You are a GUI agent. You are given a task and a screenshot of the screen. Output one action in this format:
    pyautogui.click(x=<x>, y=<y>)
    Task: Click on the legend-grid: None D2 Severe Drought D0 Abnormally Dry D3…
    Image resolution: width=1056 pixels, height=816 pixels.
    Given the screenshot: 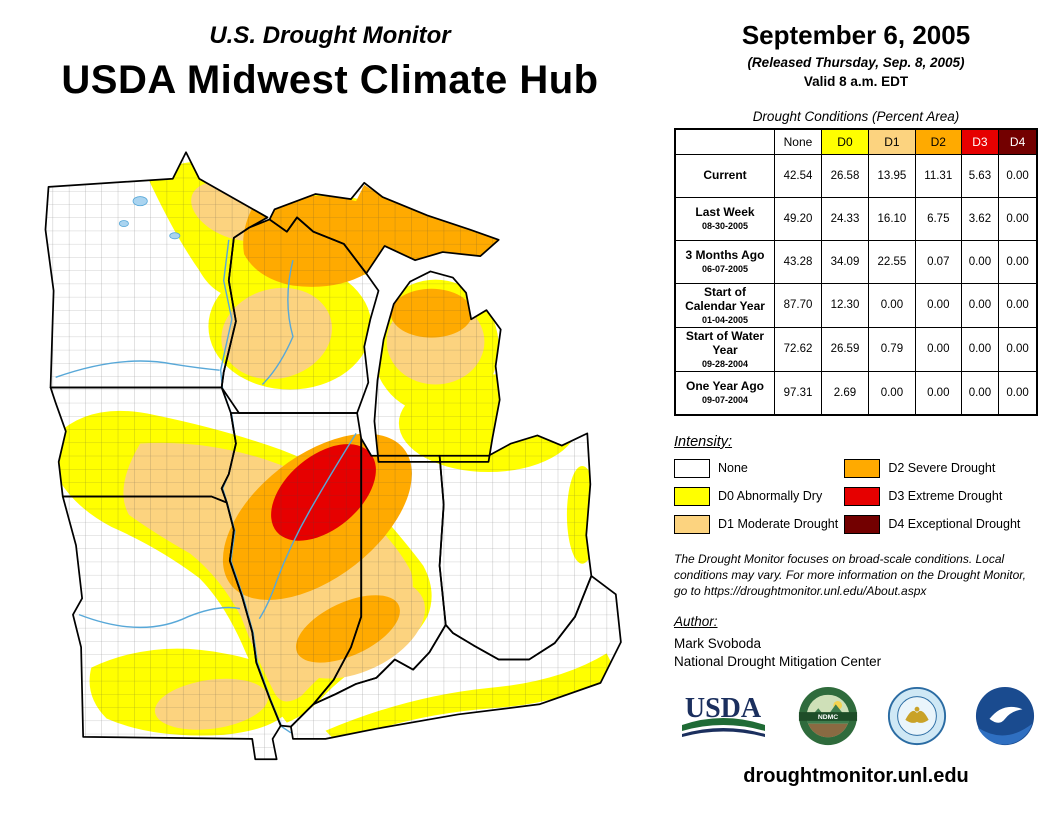 What is the action you would take?
    pyautogui.click(x=856, y=496)
    